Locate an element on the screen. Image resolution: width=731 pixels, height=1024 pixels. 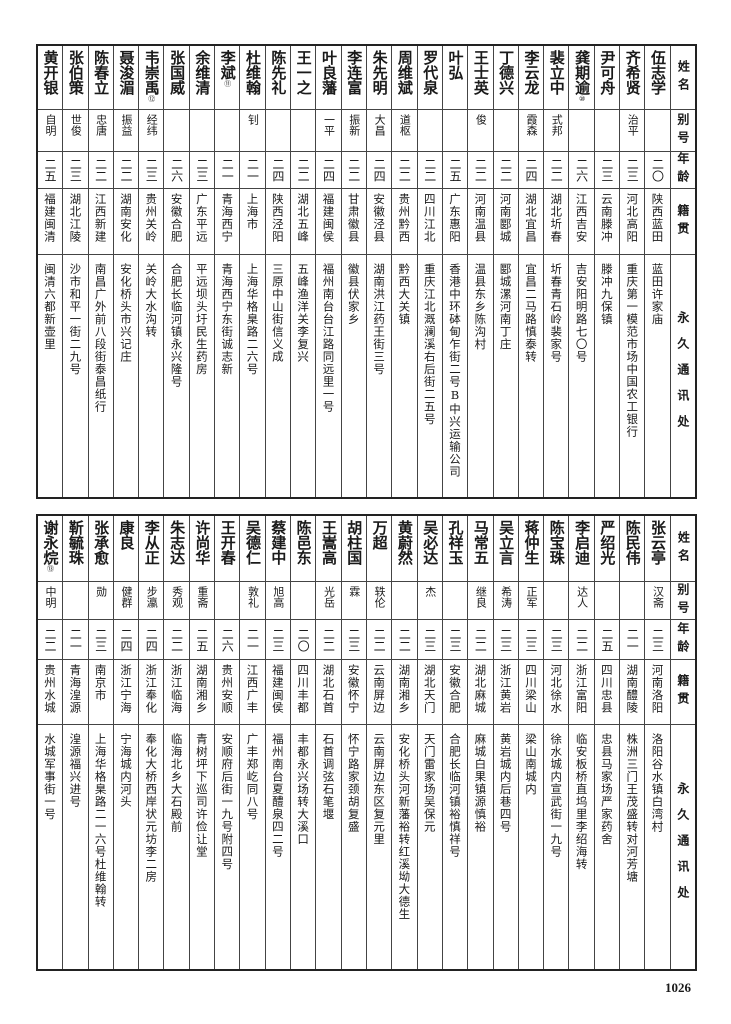
cell-alias-text: 忠唐 is located at coordinates (101, 125).